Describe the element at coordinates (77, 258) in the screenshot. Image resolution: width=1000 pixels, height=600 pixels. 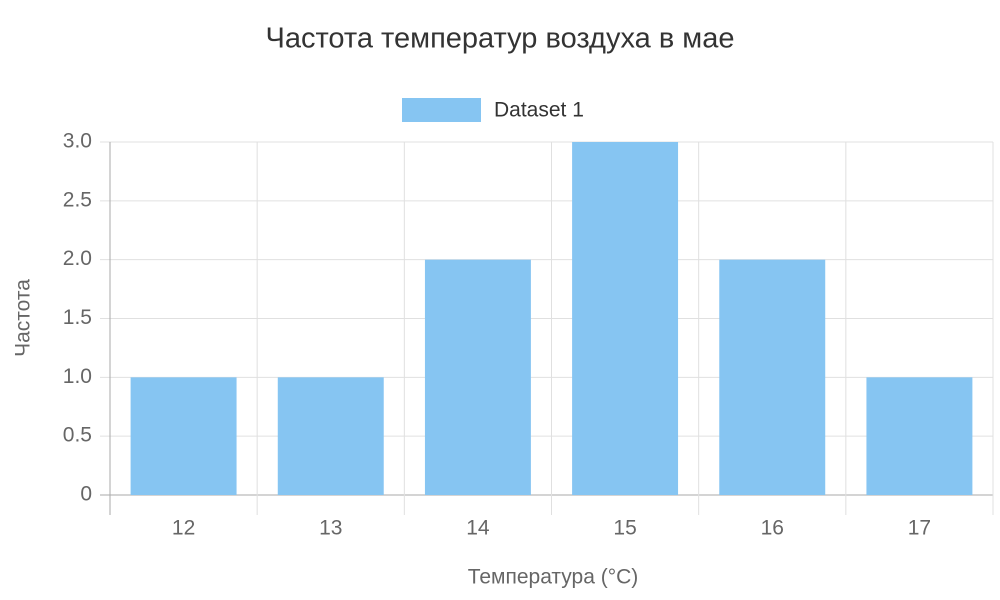
I see `y-tick-label: 2.0` at that location.